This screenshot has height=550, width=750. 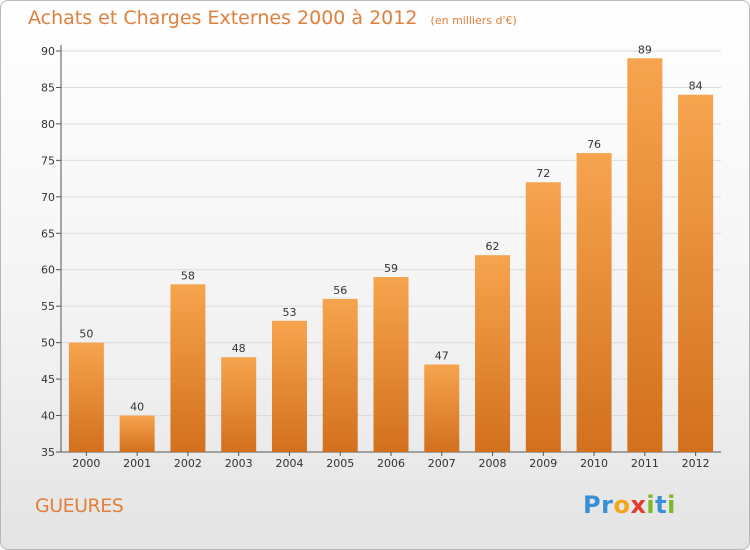 I want to click on bar-2012, so click(x=696, y=273).